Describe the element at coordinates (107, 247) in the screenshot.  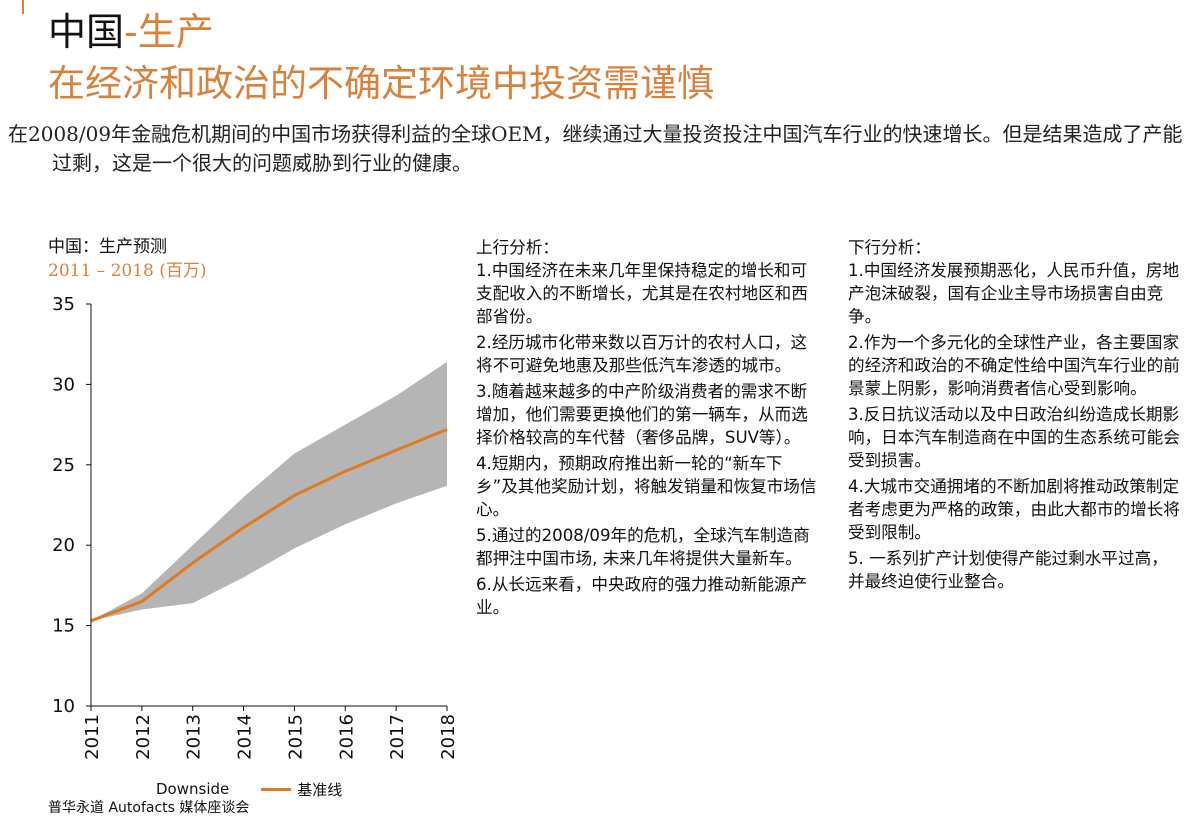
I see `chart-title: 中国：生产预测` at that location.